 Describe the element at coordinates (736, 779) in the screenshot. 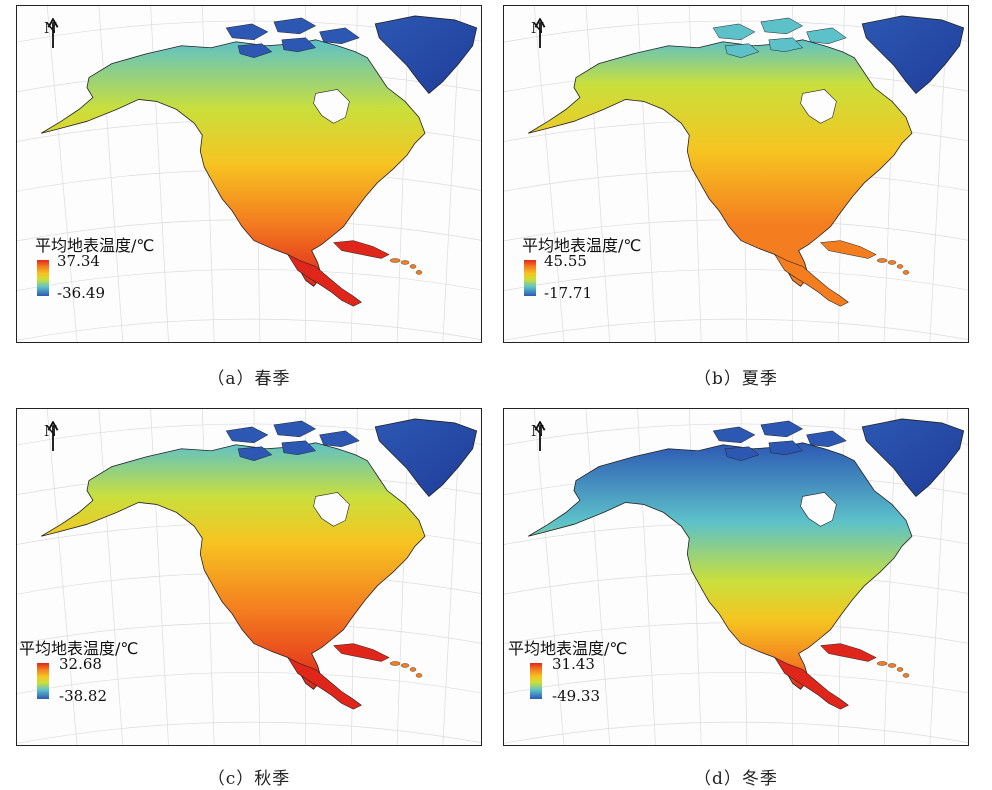

I see `caption-winter: （d）冬季` at that location.